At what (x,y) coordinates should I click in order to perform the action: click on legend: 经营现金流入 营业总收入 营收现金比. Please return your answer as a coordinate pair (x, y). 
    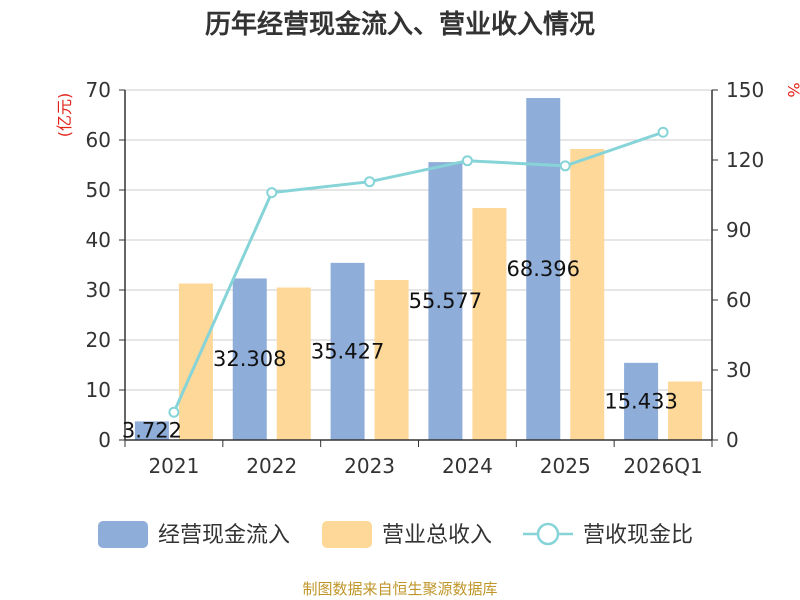
    Looking at the image, I should click on (395, 534).